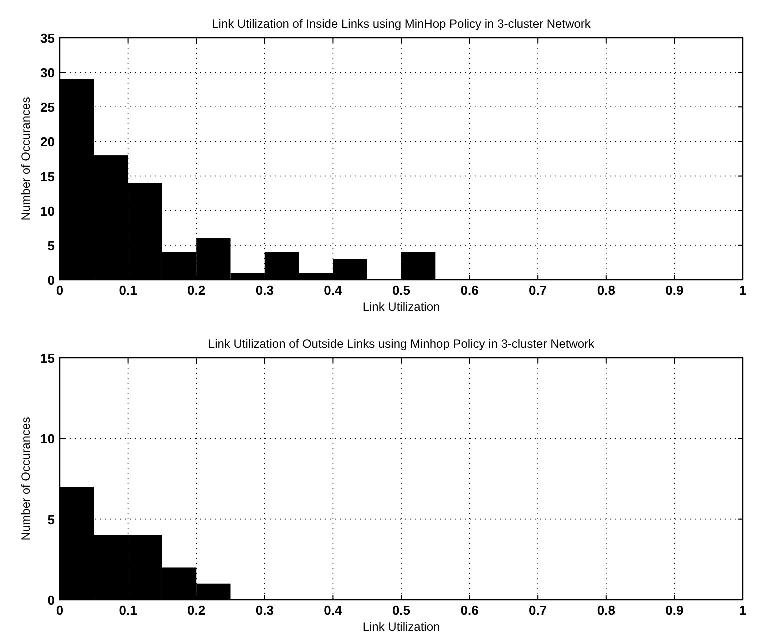 The height and width of the screenshot is (641, 766). Describe the element at coordinates (47, 142) in the screenshot. I see `y-tick-label: 20` at that location.